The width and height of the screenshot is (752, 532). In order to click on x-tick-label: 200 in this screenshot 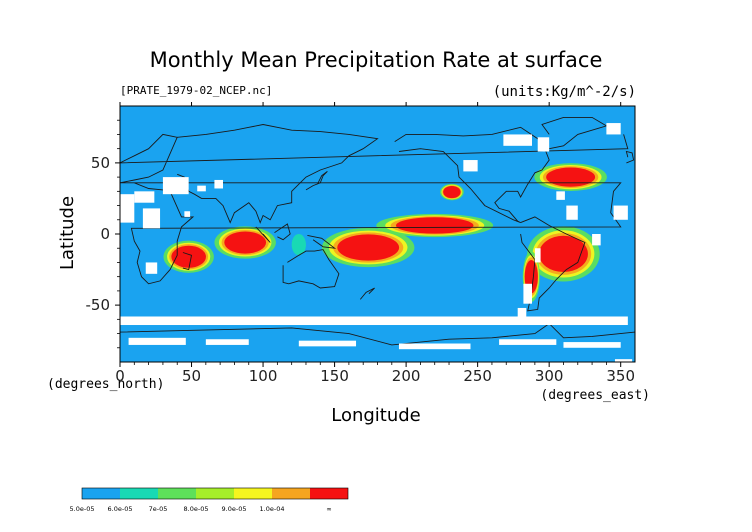, I will do `click(406, 376)`.